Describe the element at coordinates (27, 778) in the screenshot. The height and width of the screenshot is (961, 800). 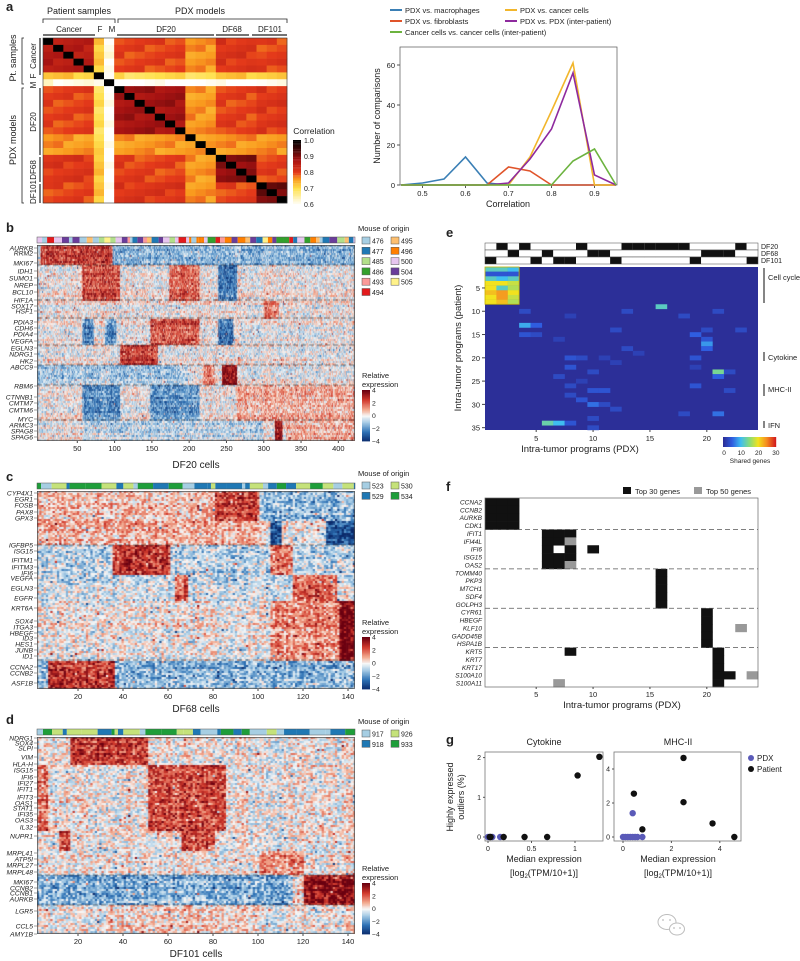
I see `gene-label: IFI6` at that location.